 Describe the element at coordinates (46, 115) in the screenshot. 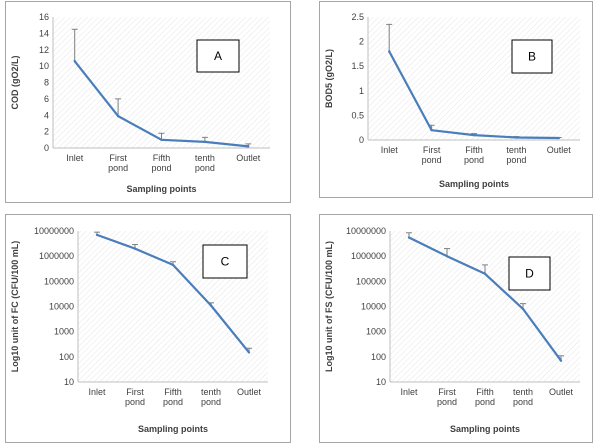

I see `y-tick-label: 4` at that location.